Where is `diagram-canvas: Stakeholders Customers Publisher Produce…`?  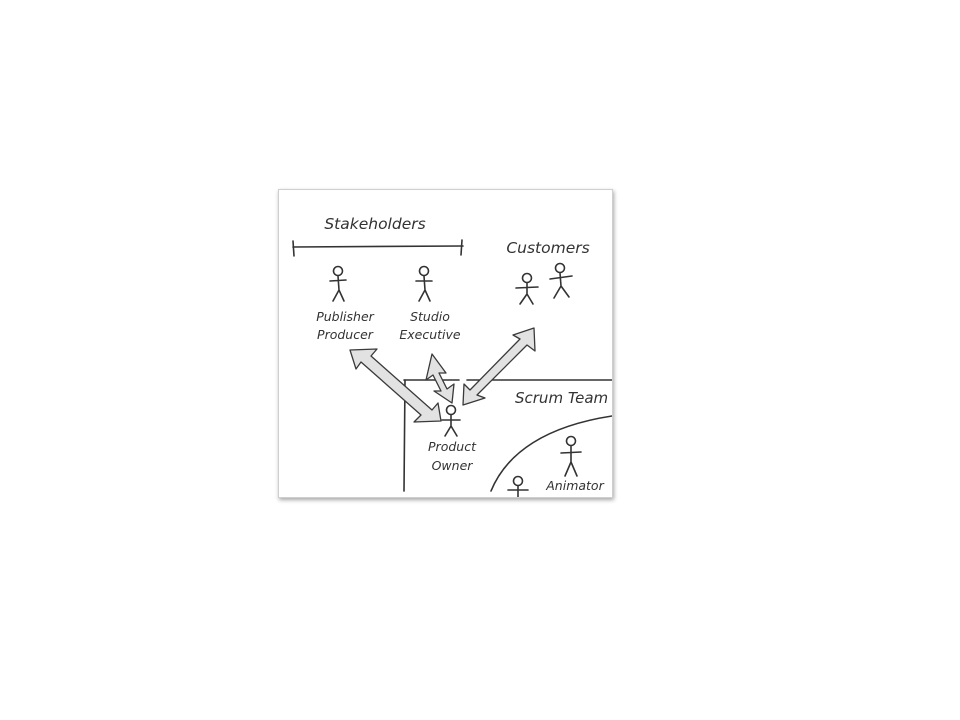
diagram-canvas: Stakeholders Customers Publisher Produce… is located at coordinates (452, 356).